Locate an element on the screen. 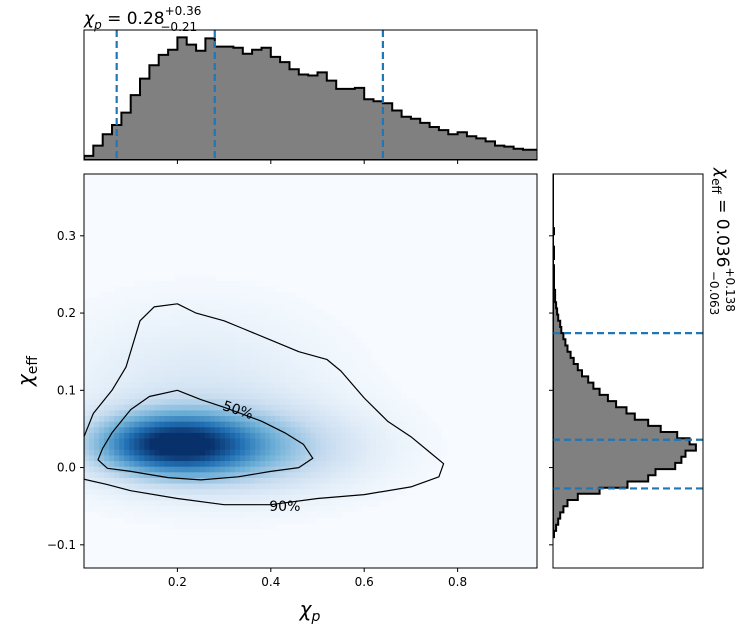  right-marginal-frame is located at coordinates (628, 371).